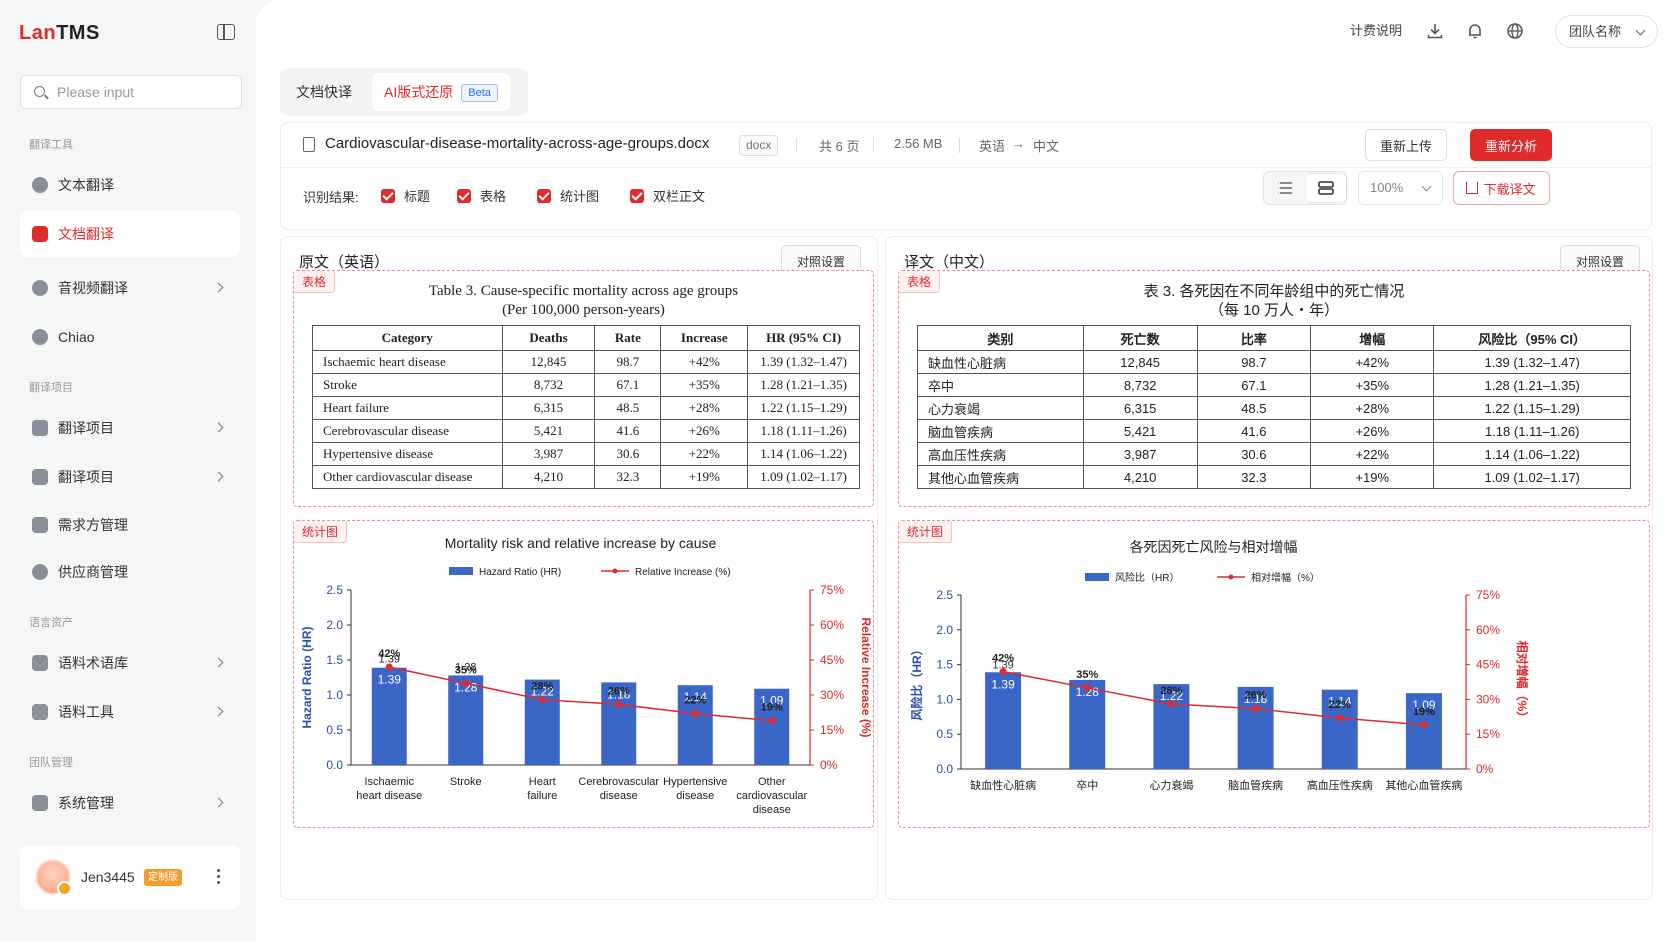 The width and height of the screenshot is (1672, 941). What do you see at coordinates (218, 877) in the screenshot?
I see `more-vertical-icon` at bounding box center [218, 877].